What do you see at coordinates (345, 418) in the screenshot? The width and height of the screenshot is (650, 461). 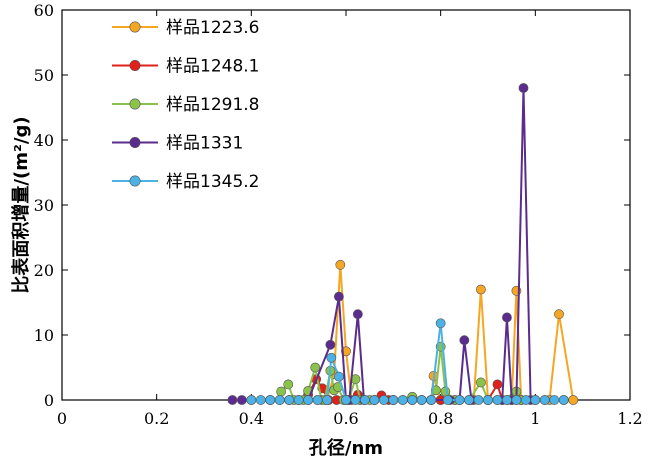 I see `x-tick-label: 0.6` at bounding box center [345, 418].